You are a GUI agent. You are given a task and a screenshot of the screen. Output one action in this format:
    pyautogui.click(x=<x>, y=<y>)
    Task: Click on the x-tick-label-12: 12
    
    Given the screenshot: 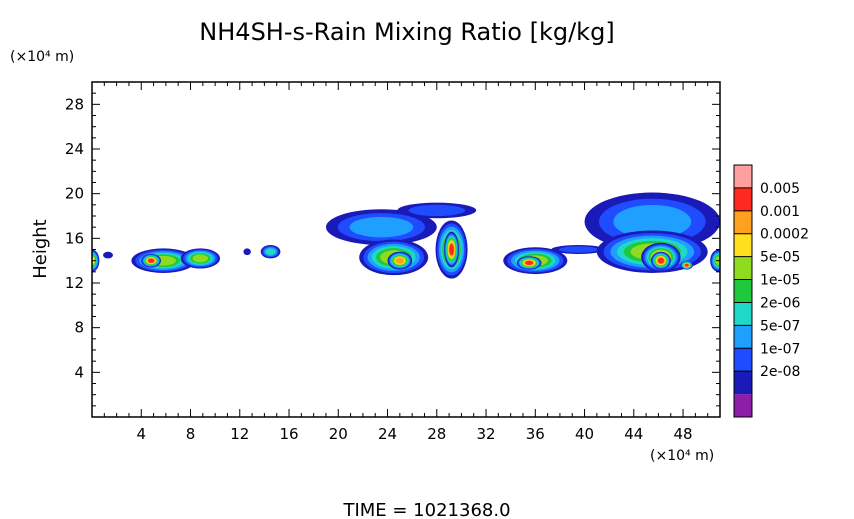 What is the action you would take?
    pyautogui.click(x=239, y=434)
    